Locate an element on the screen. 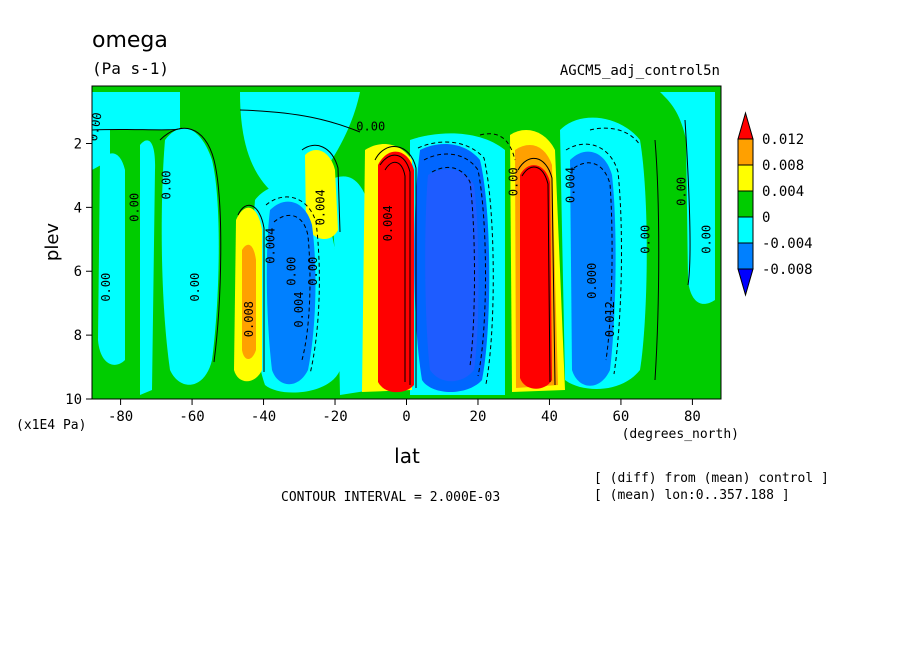 This screenshot has height=654, width=904. y-tick-label: 10 is located at coordinates (73, 400).